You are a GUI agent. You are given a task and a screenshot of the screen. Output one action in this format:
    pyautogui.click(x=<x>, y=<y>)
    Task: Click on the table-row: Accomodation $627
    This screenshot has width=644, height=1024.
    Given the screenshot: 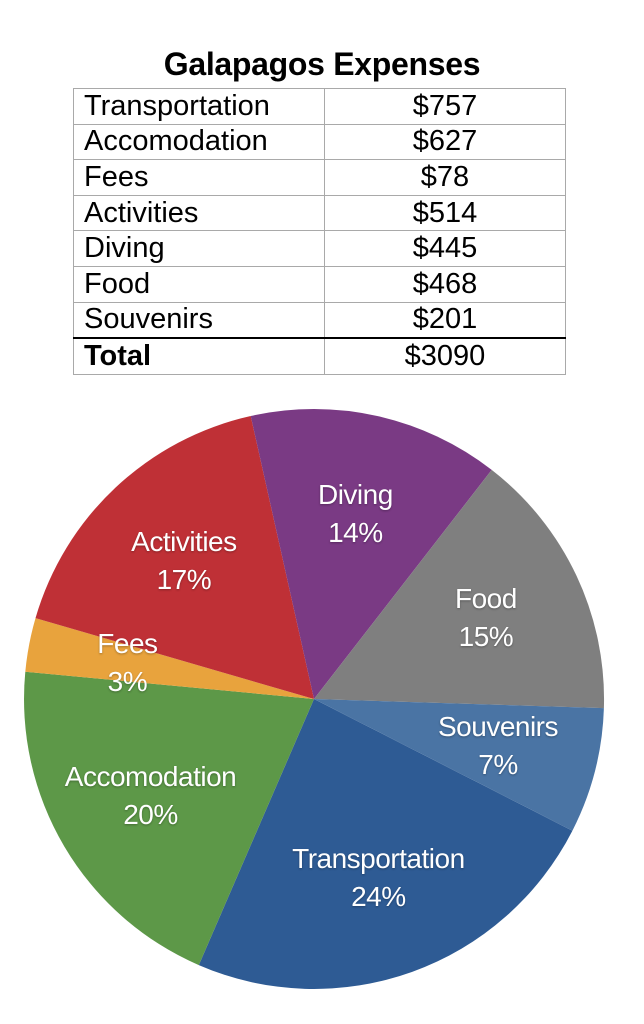 What is the action you would take?
    pyautogui.click(x=319, y=142)
    